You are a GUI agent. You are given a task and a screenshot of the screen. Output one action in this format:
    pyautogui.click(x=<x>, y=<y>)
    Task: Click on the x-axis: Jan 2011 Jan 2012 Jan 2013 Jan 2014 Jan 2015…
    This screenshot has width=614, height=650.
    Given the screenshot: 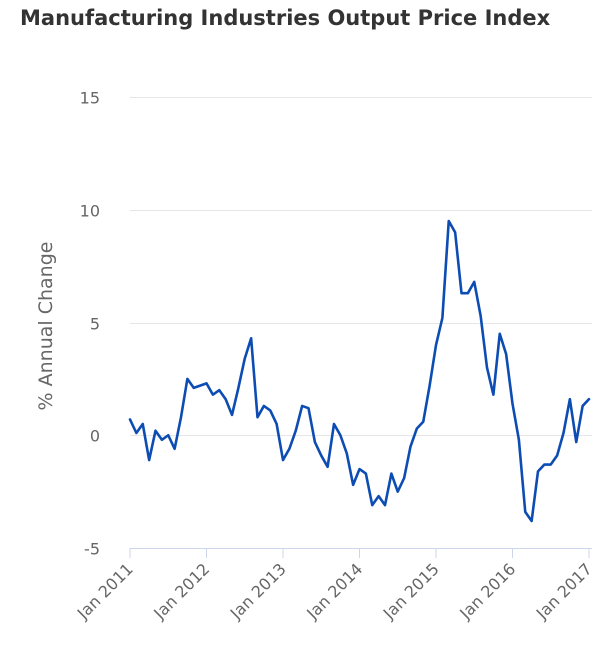 What is the action you would take?
    pyautogui.click(x=334, y=585)
    